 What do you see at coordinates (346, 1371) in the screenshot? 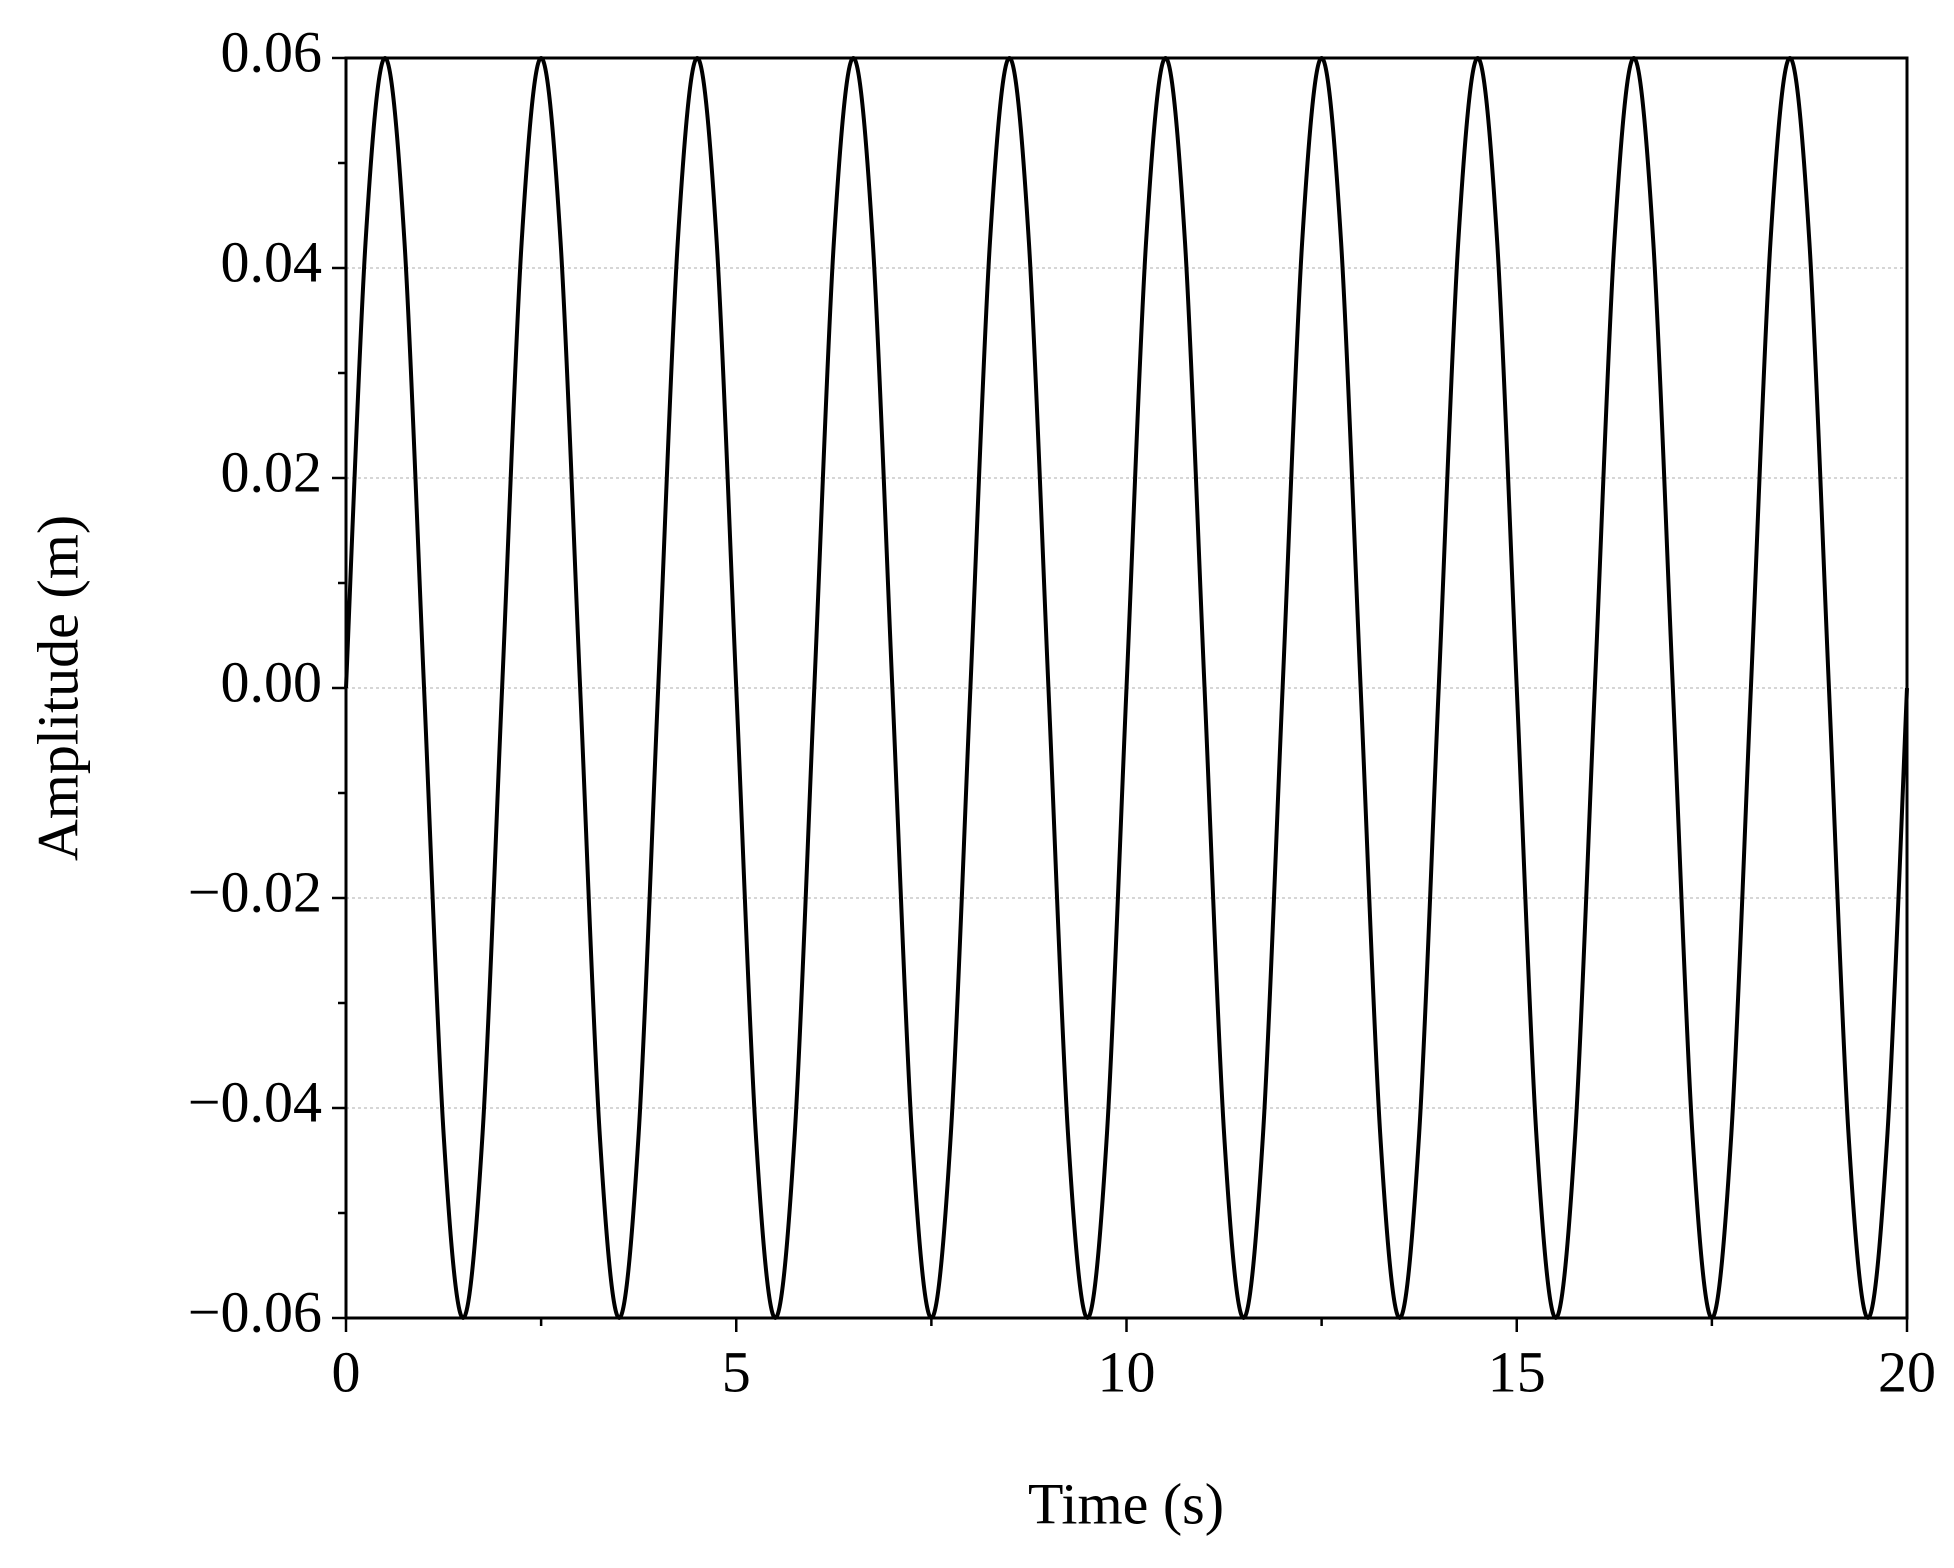
I see `x-tick-label: 0` at bounding box center [346, 1371].